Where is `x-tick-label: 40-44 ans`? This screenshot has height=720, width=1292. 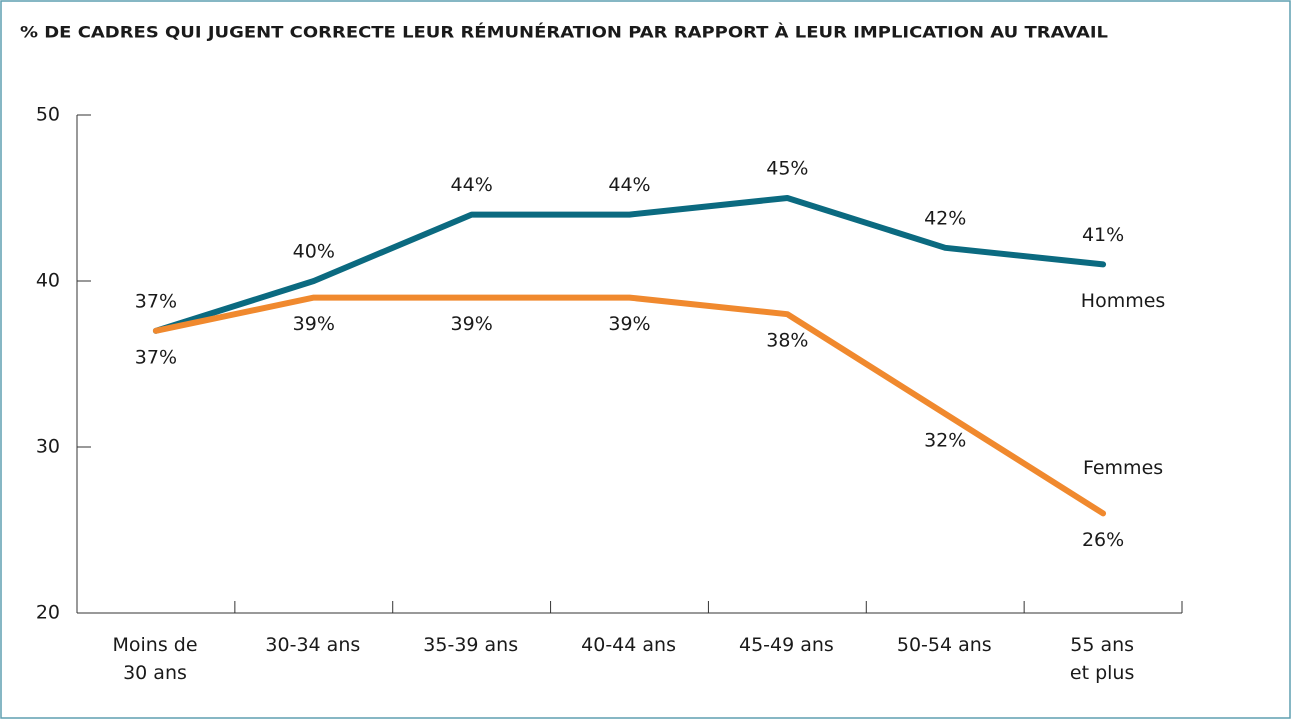
x-tick-label: 40-44 ans is located at coordinates (628, 645).